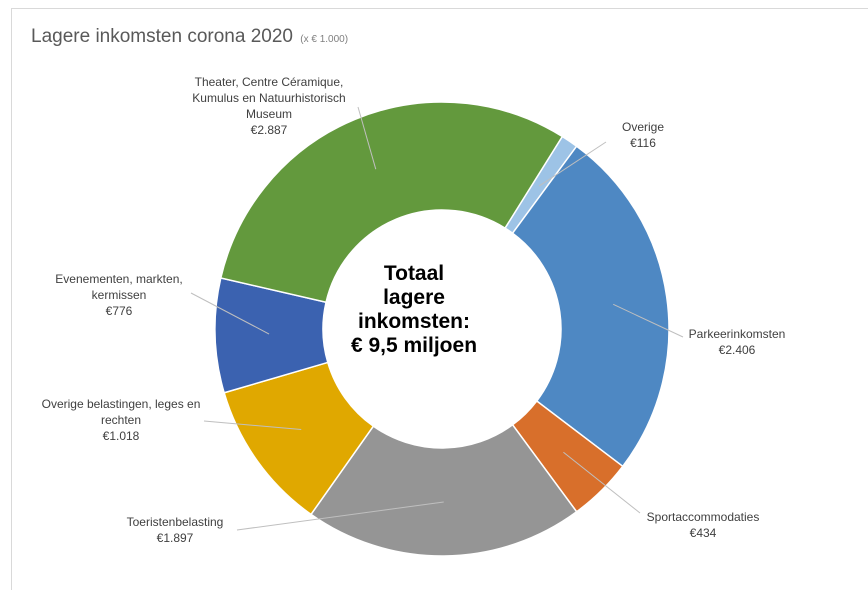 This screenshot has width=868, height=590. Describe the element at coordinates (648, 320) in the screenshot. I see `leader-line-parkeerinkomsten` at that location.